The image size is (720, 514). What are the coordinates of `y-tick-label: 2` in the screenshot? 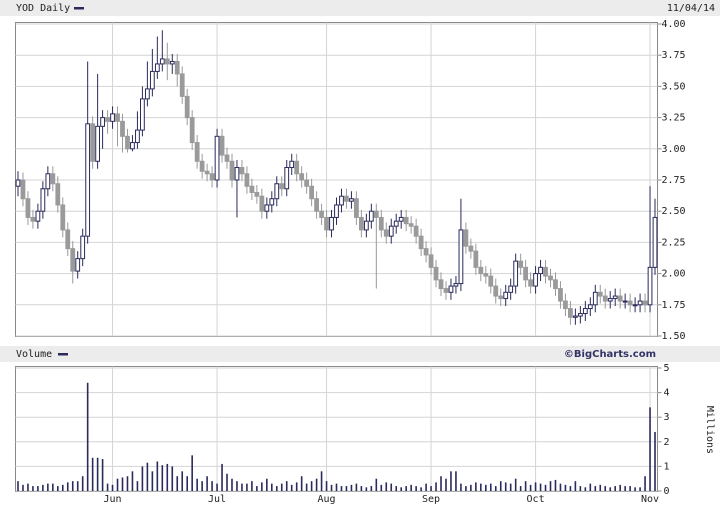 It's located at (667, 442).